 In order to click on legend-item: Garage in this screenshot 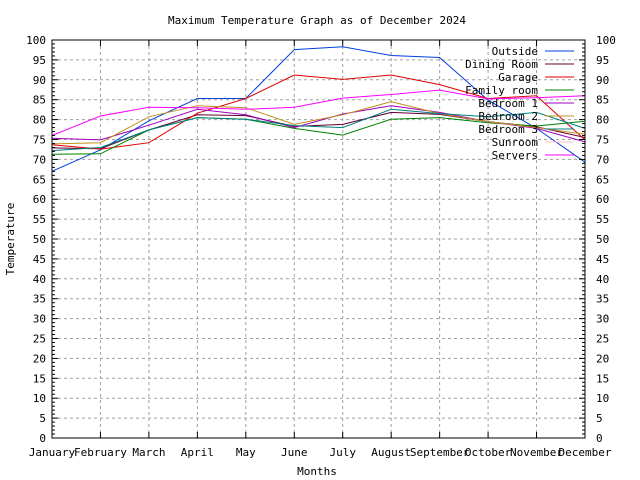, I will do `click(536, 77)`.